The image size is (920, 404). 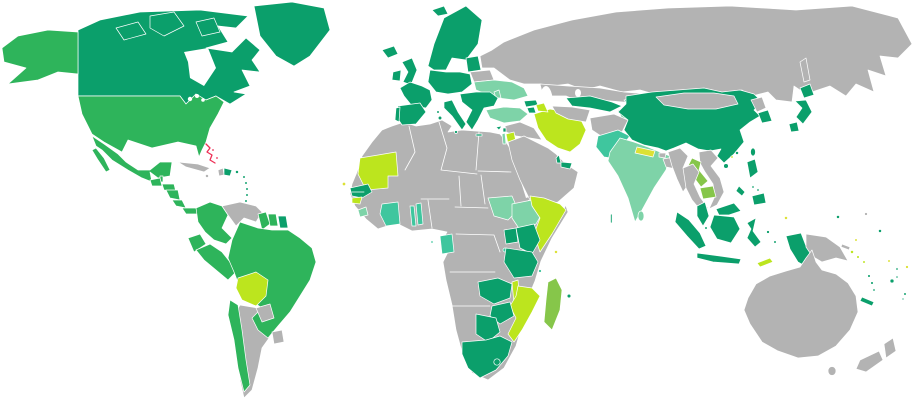 What do you see at coordinates (273, 220) in the screenshot?
I see `region-suriname` at bounding box center [273, 220].